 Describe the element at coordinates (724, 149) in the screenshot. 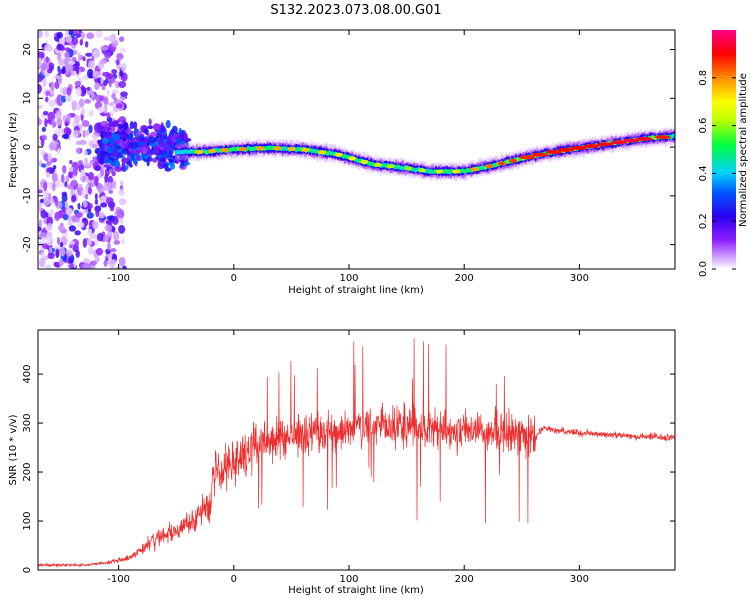

I see `colorbar-gradient` at that location.